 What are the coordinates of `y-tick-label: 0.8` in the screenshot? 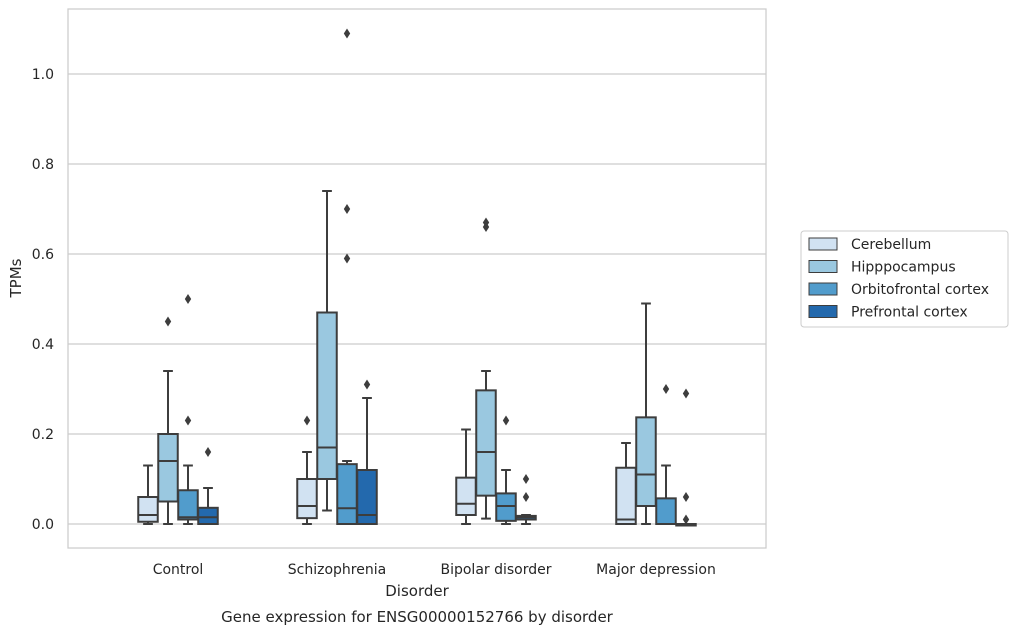 It's located at (43, 165).